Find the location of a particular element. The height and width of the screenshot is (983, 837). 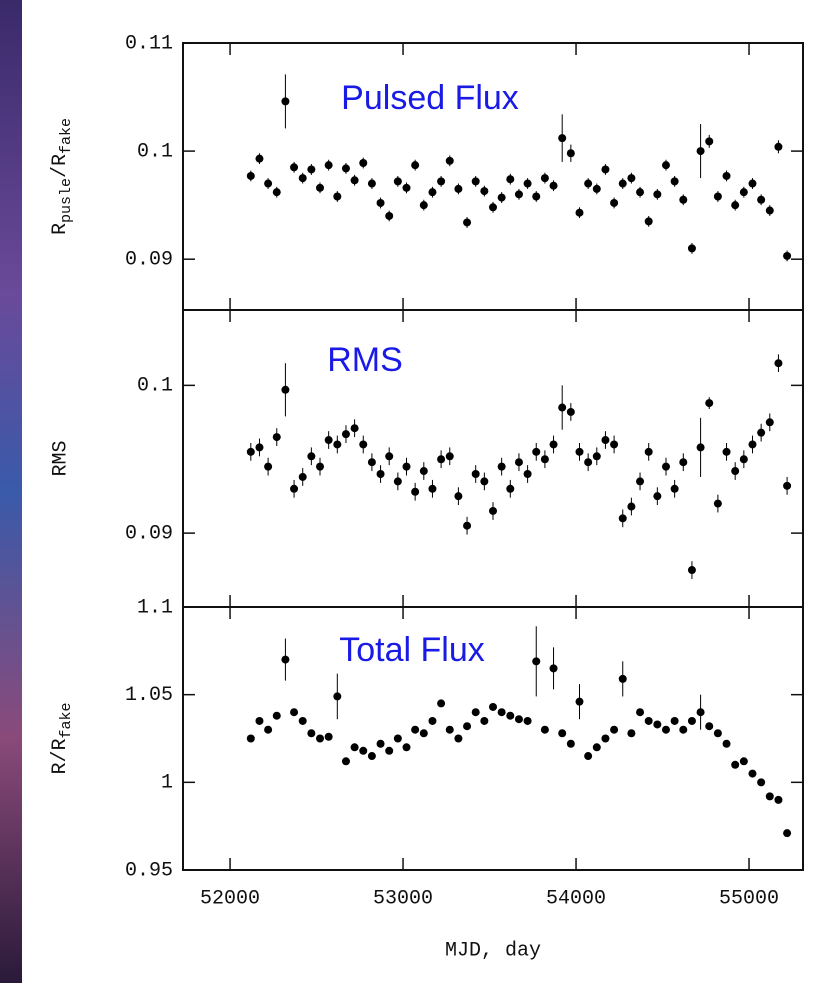

y-axis-label-part: R/R is located at coordinates (60, 757).